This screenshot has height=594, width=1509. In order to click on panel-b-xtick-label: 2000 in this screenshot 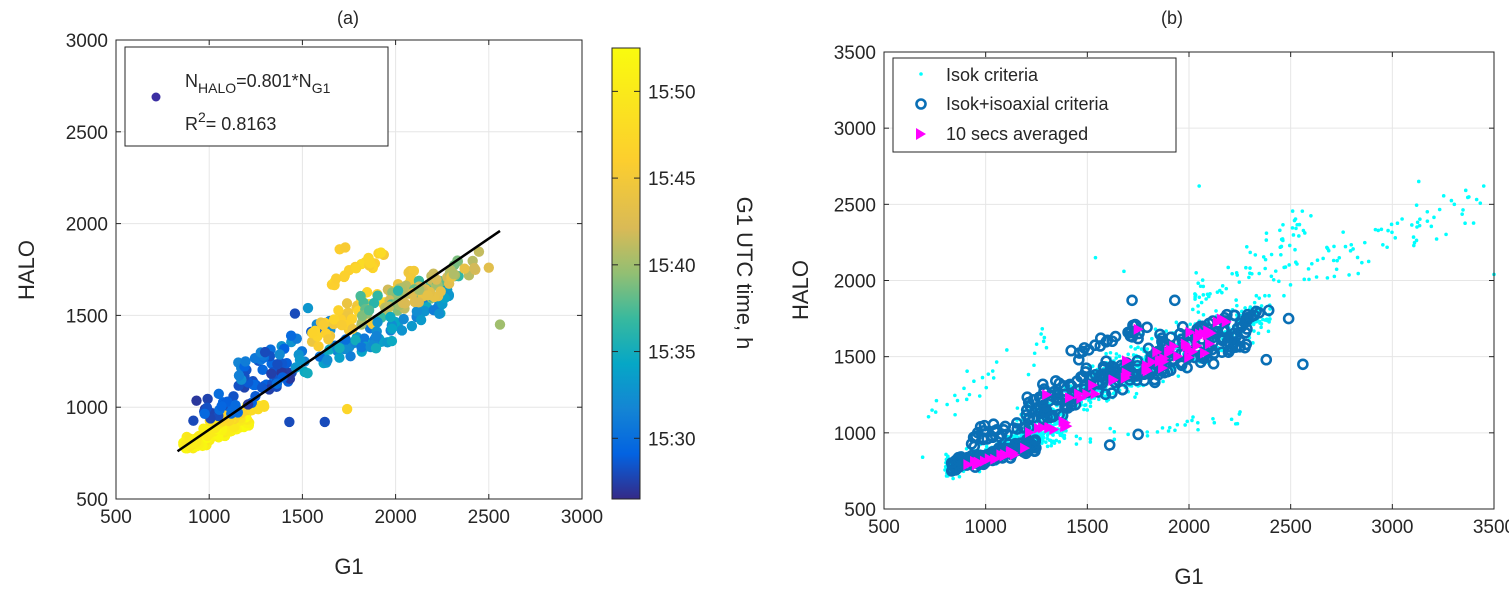, I will do `click(1189, 527)`.